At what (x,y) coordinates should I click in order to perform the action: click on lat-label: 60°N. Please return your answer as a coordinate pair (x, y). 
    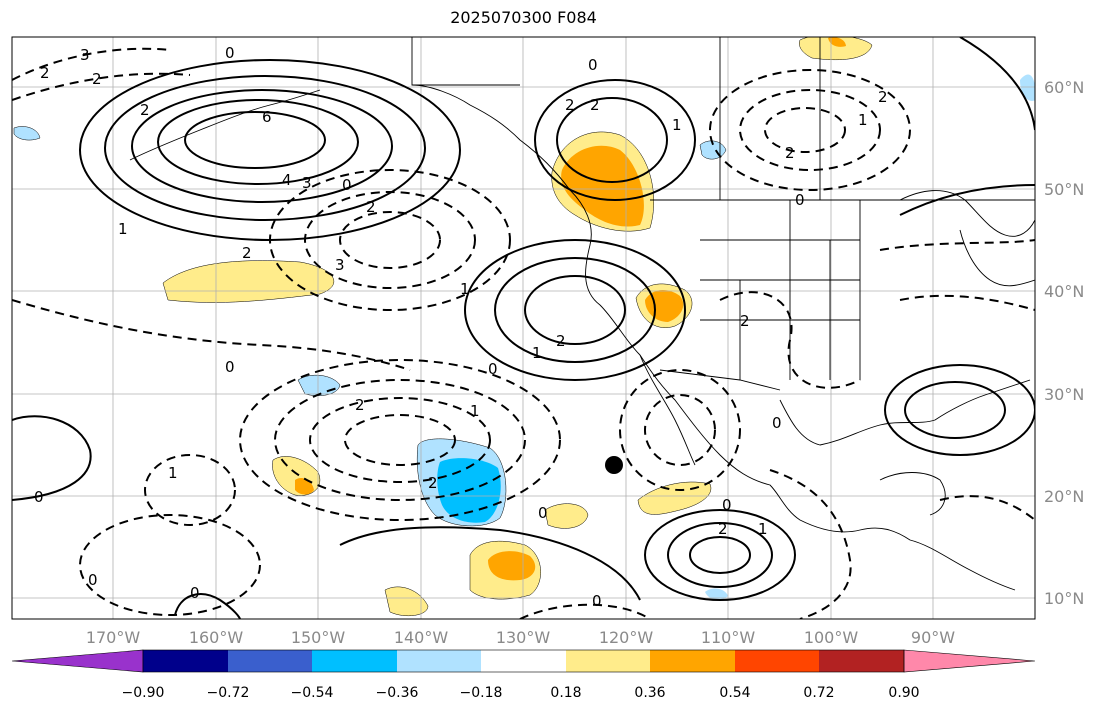
    Looking at the image, I should click on (1064, 87).